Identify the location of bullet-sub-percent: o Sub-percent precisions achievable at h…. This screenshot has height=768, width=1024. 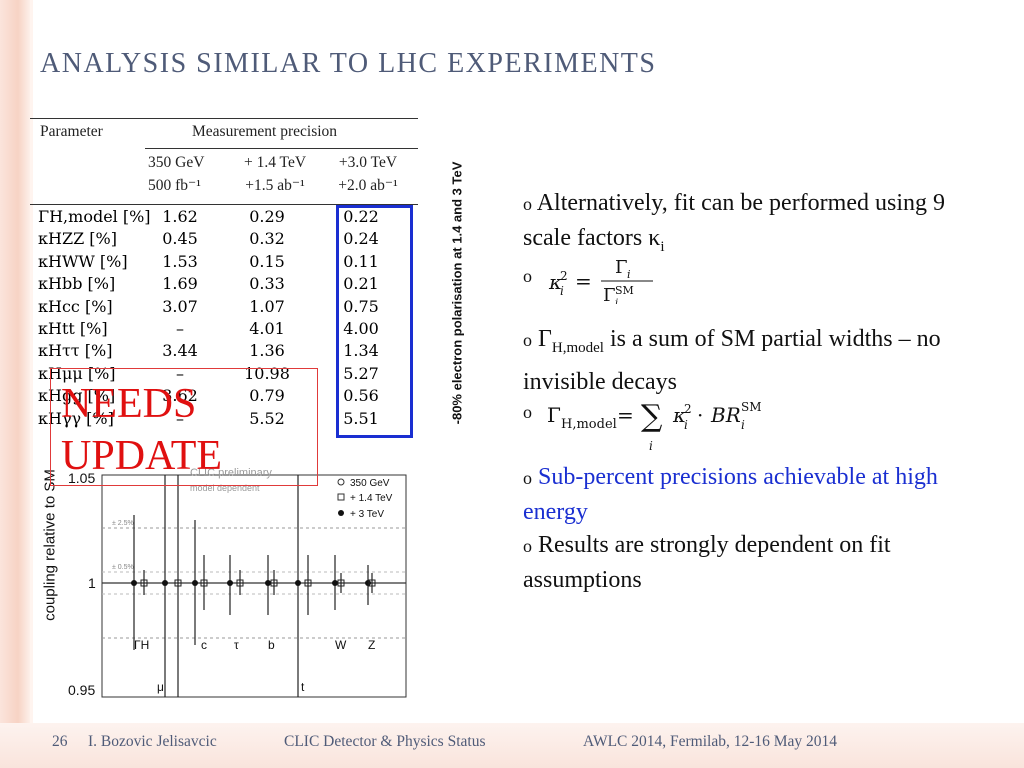
(748, 494).